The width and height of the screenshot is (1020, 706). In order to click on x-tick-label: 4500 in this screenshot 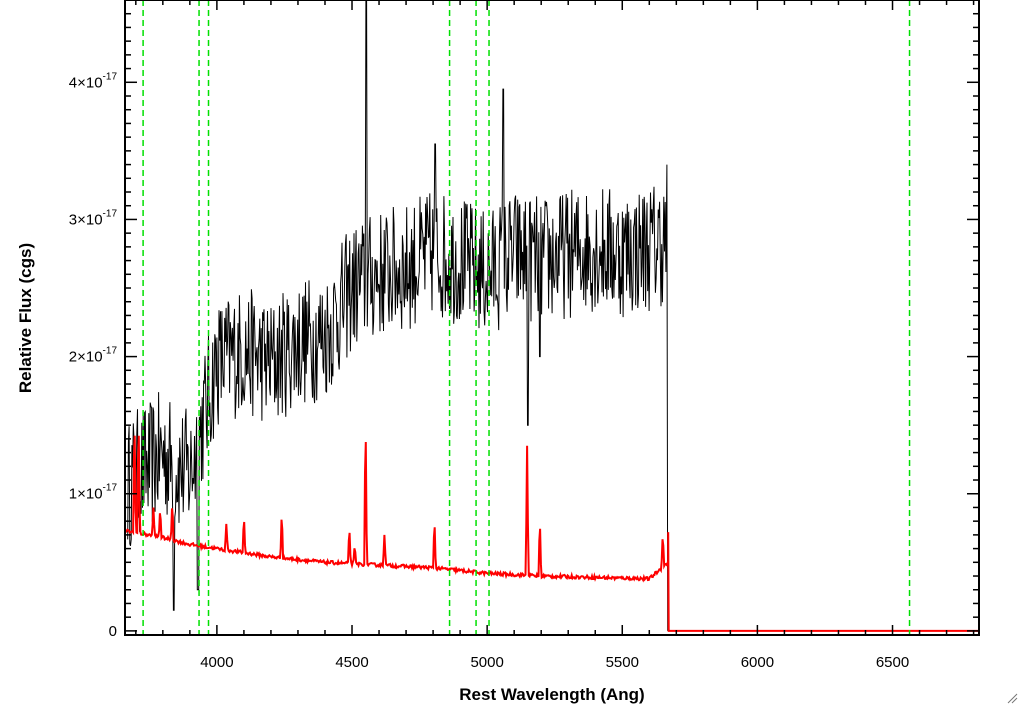, I will do `click(351, 662)`.